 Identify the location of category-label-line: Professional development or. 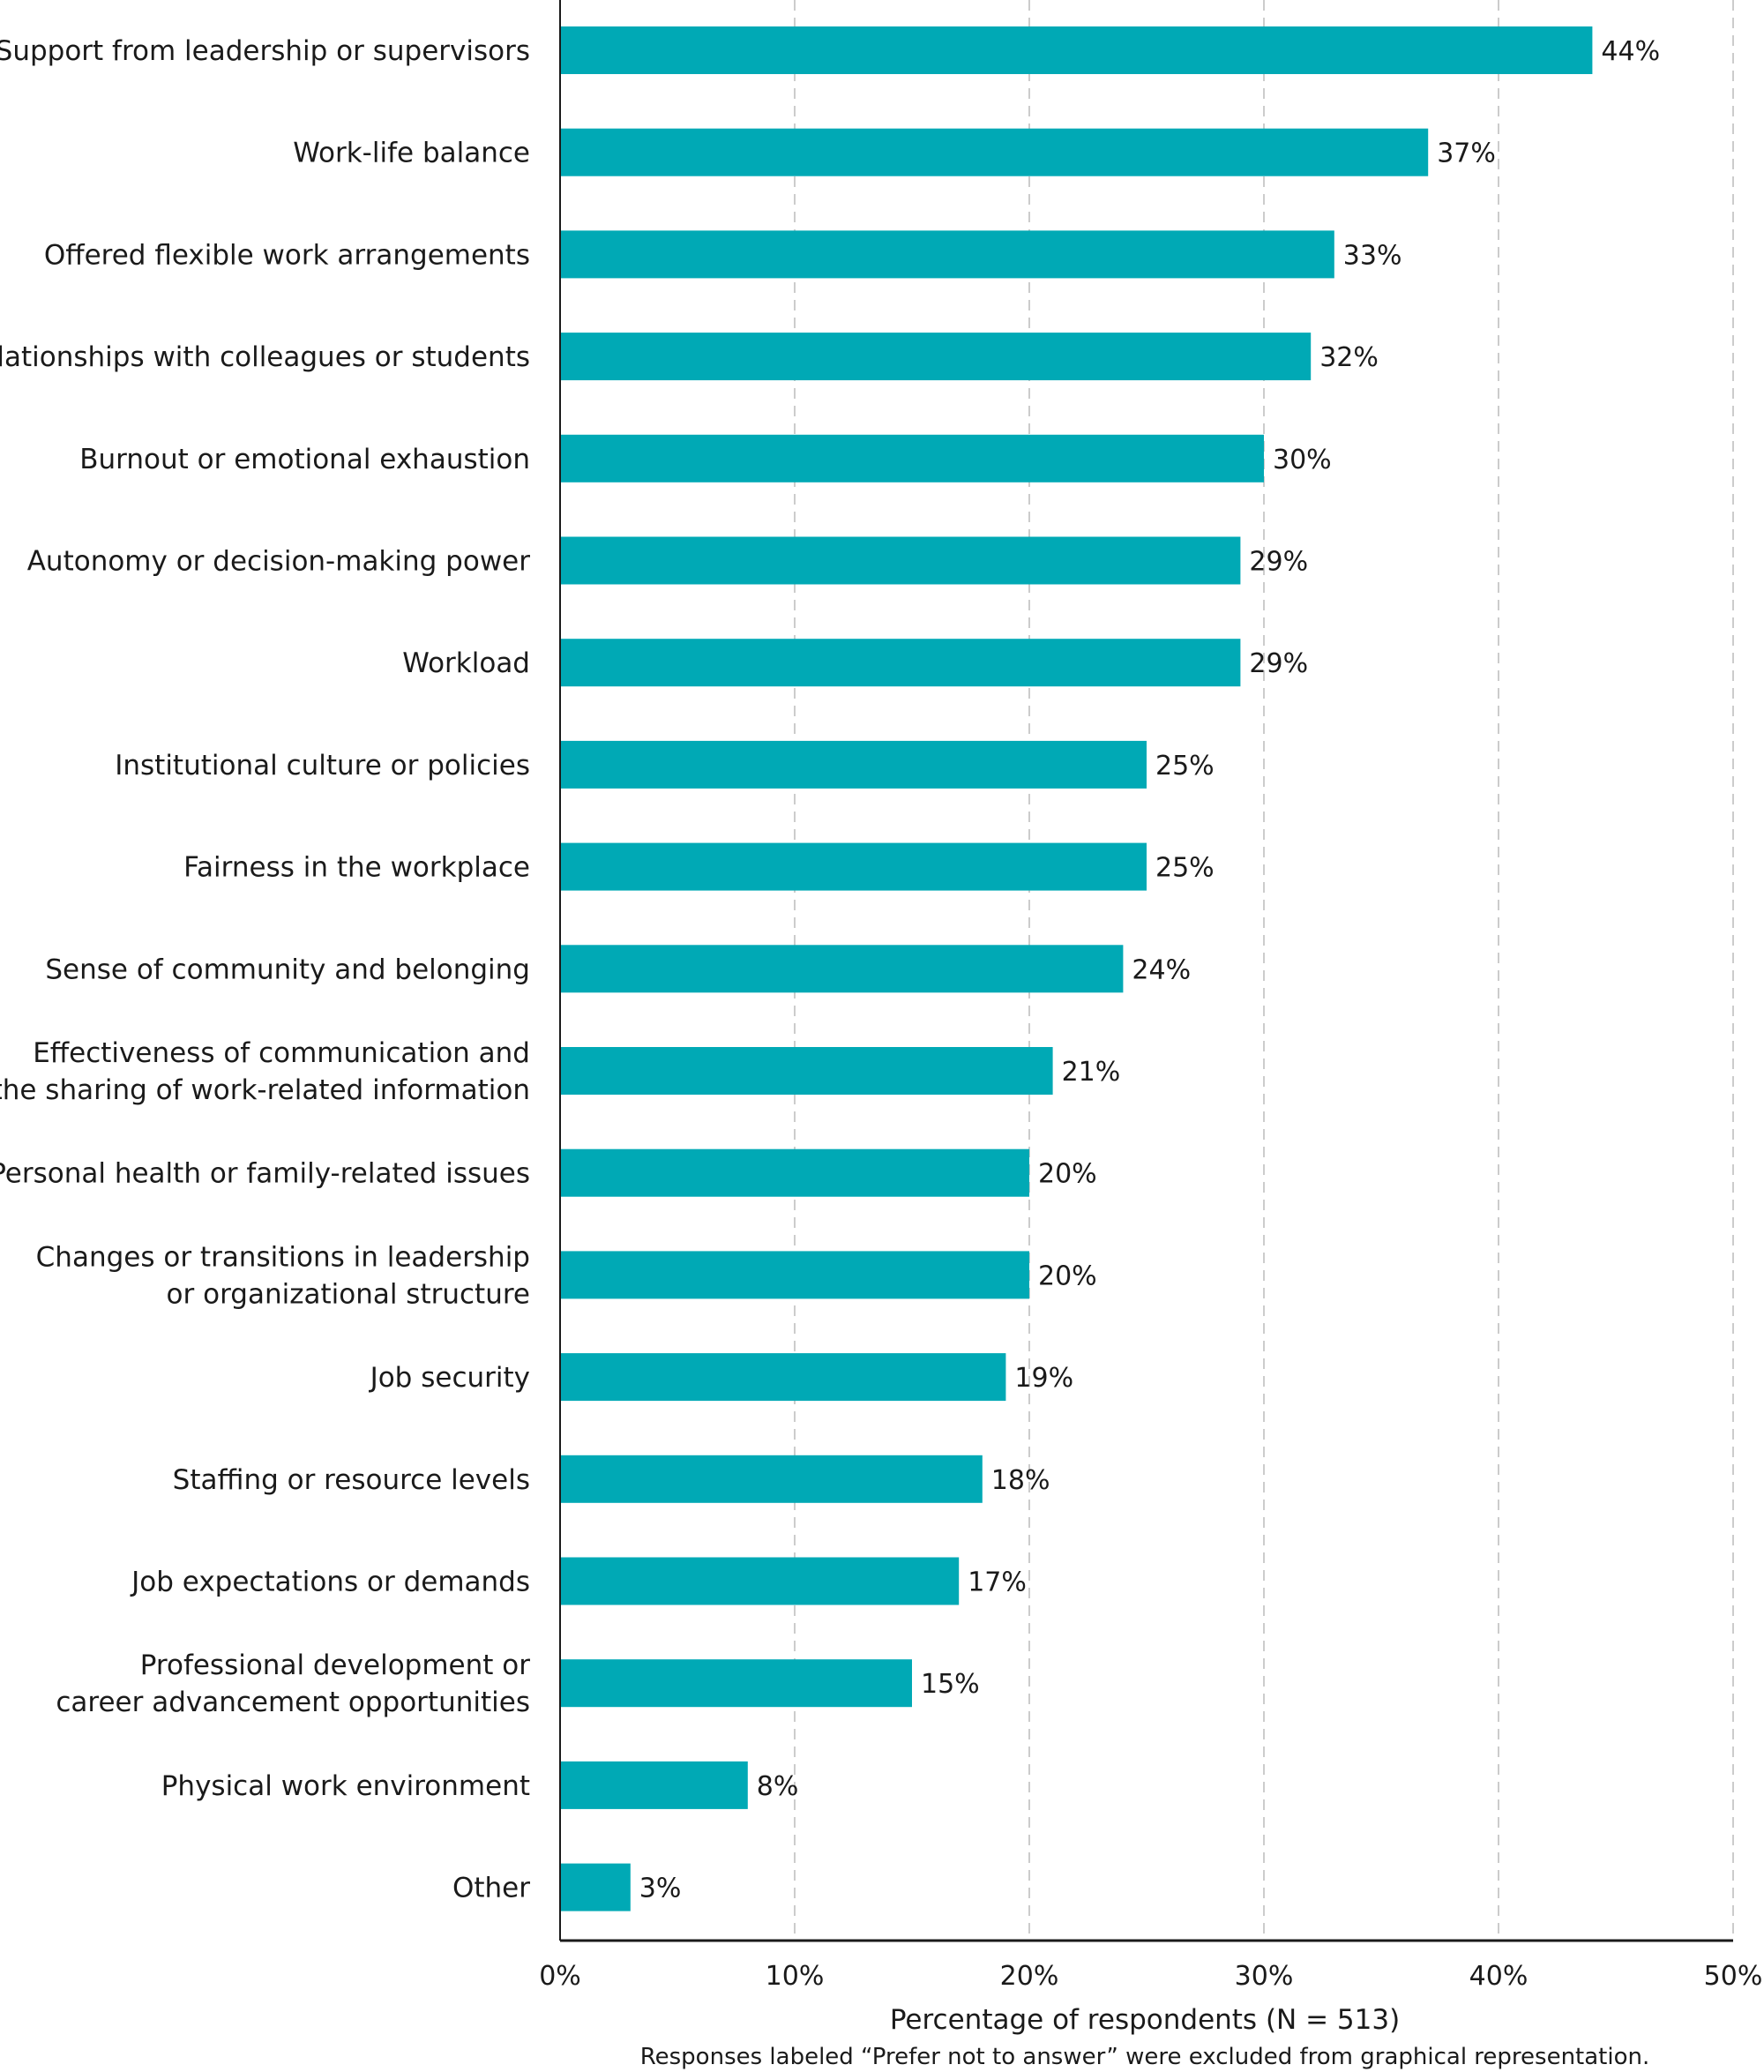
(335, 1665).